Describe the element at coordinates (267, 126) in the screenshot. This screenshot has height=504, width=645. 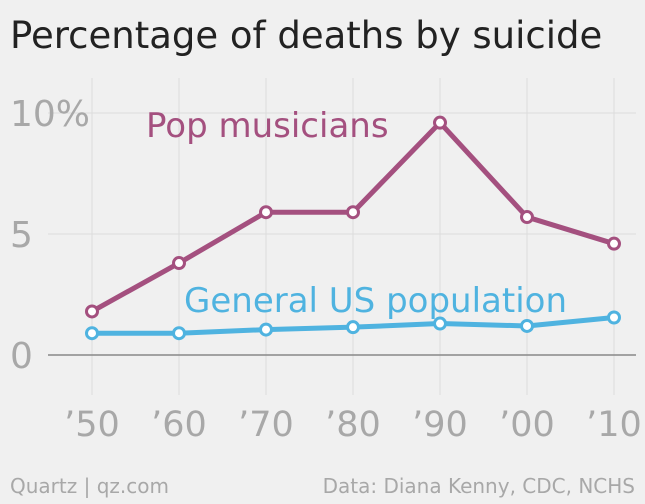
I see `series-label: Pop musicians` at that location.